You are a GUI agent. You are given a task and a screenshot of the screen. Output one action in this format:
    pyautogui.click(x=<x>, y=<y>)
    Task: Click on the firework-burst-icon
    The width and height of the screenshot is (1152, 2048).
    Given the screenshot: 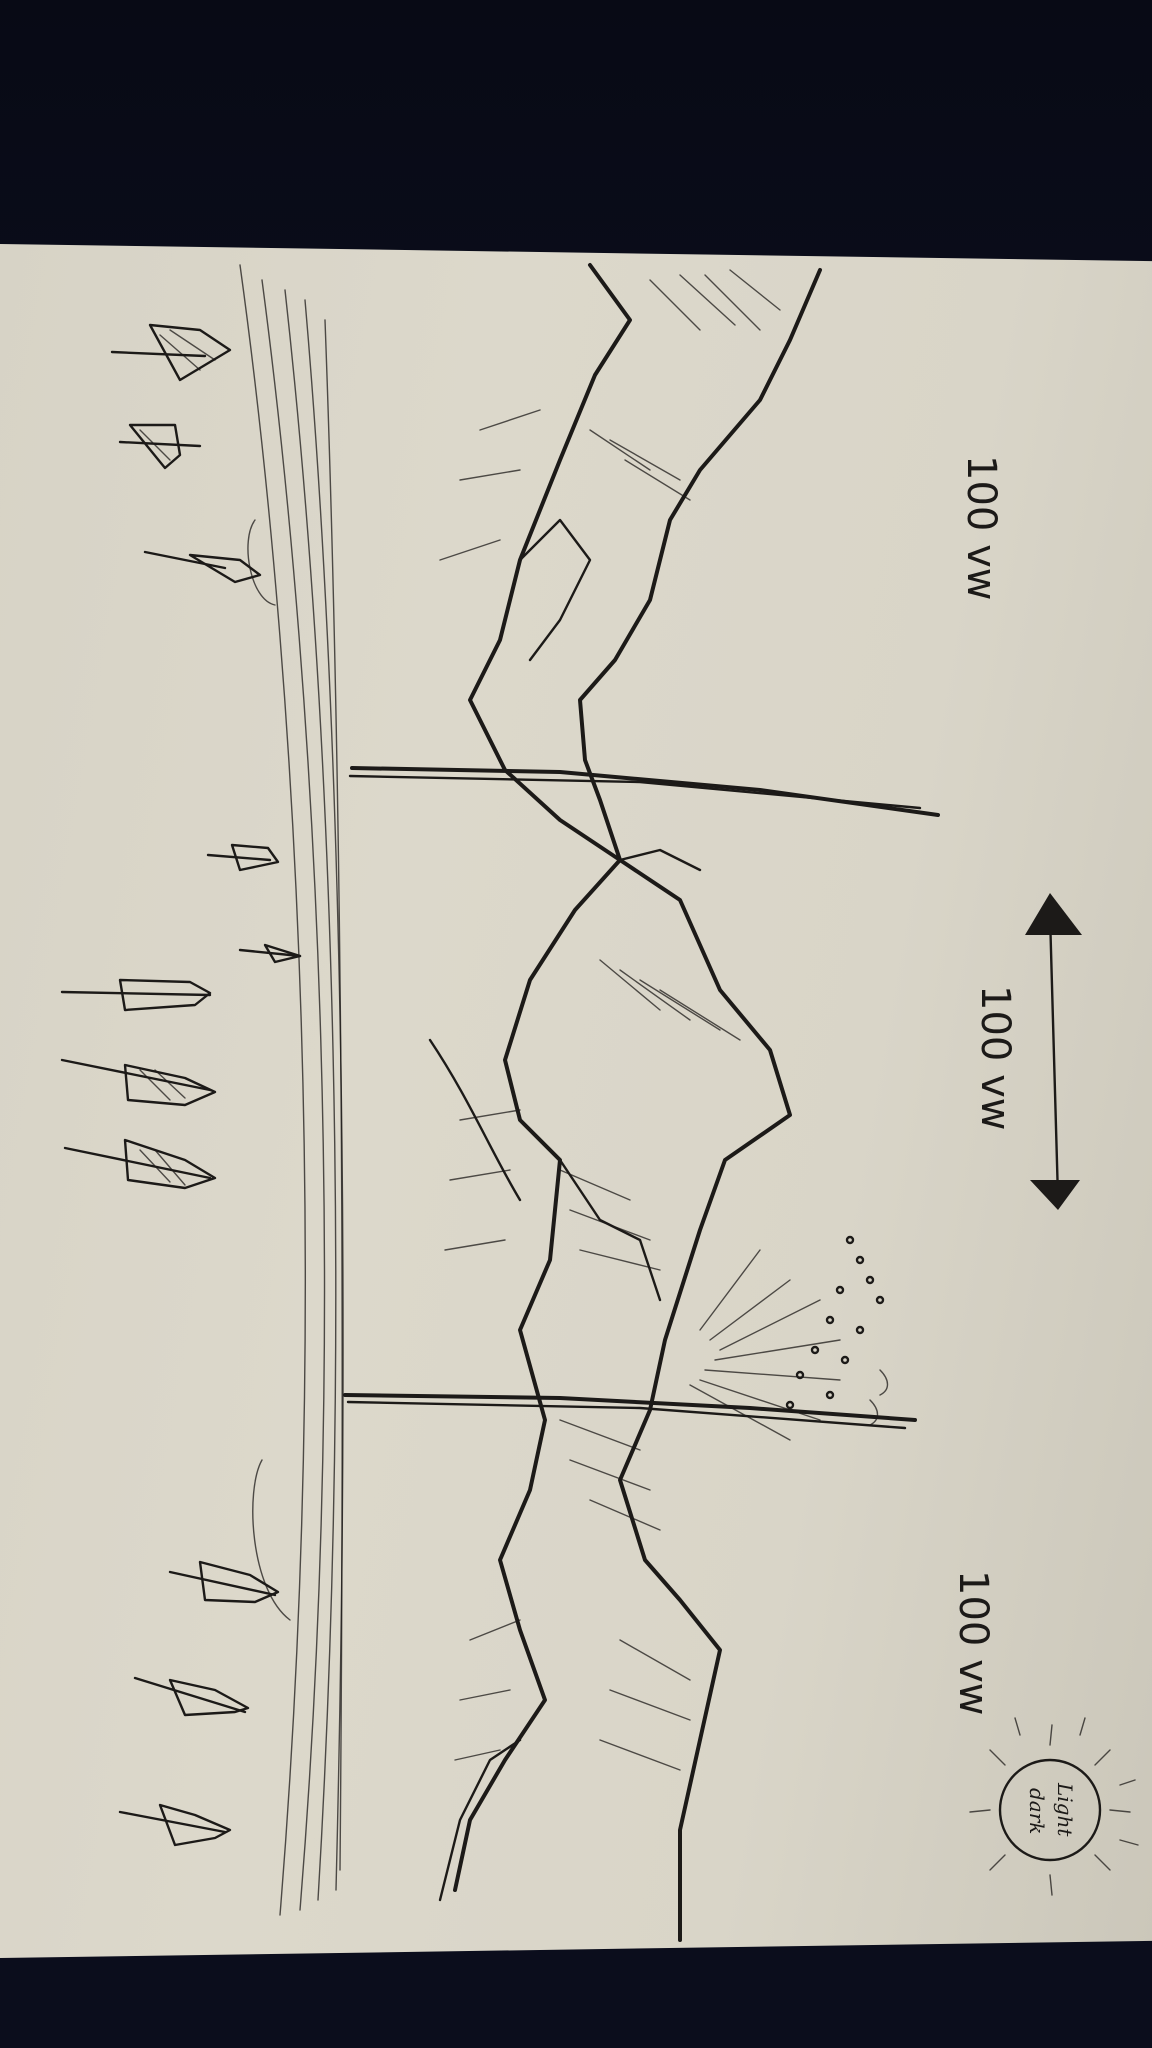 What is the action you would take?
    pyautogui.click(x=789, y=1338)
    